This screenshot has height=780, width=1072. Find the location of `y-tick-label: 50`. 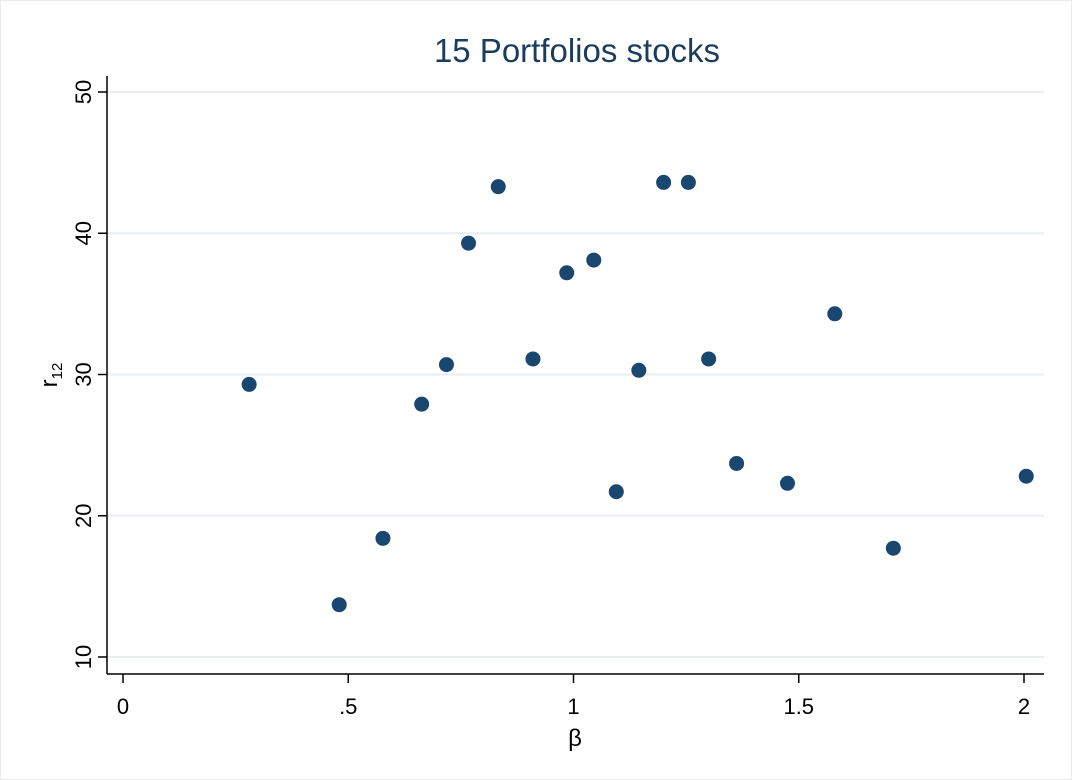

y-tick-label: 50 is located at coordinates (83, 92).